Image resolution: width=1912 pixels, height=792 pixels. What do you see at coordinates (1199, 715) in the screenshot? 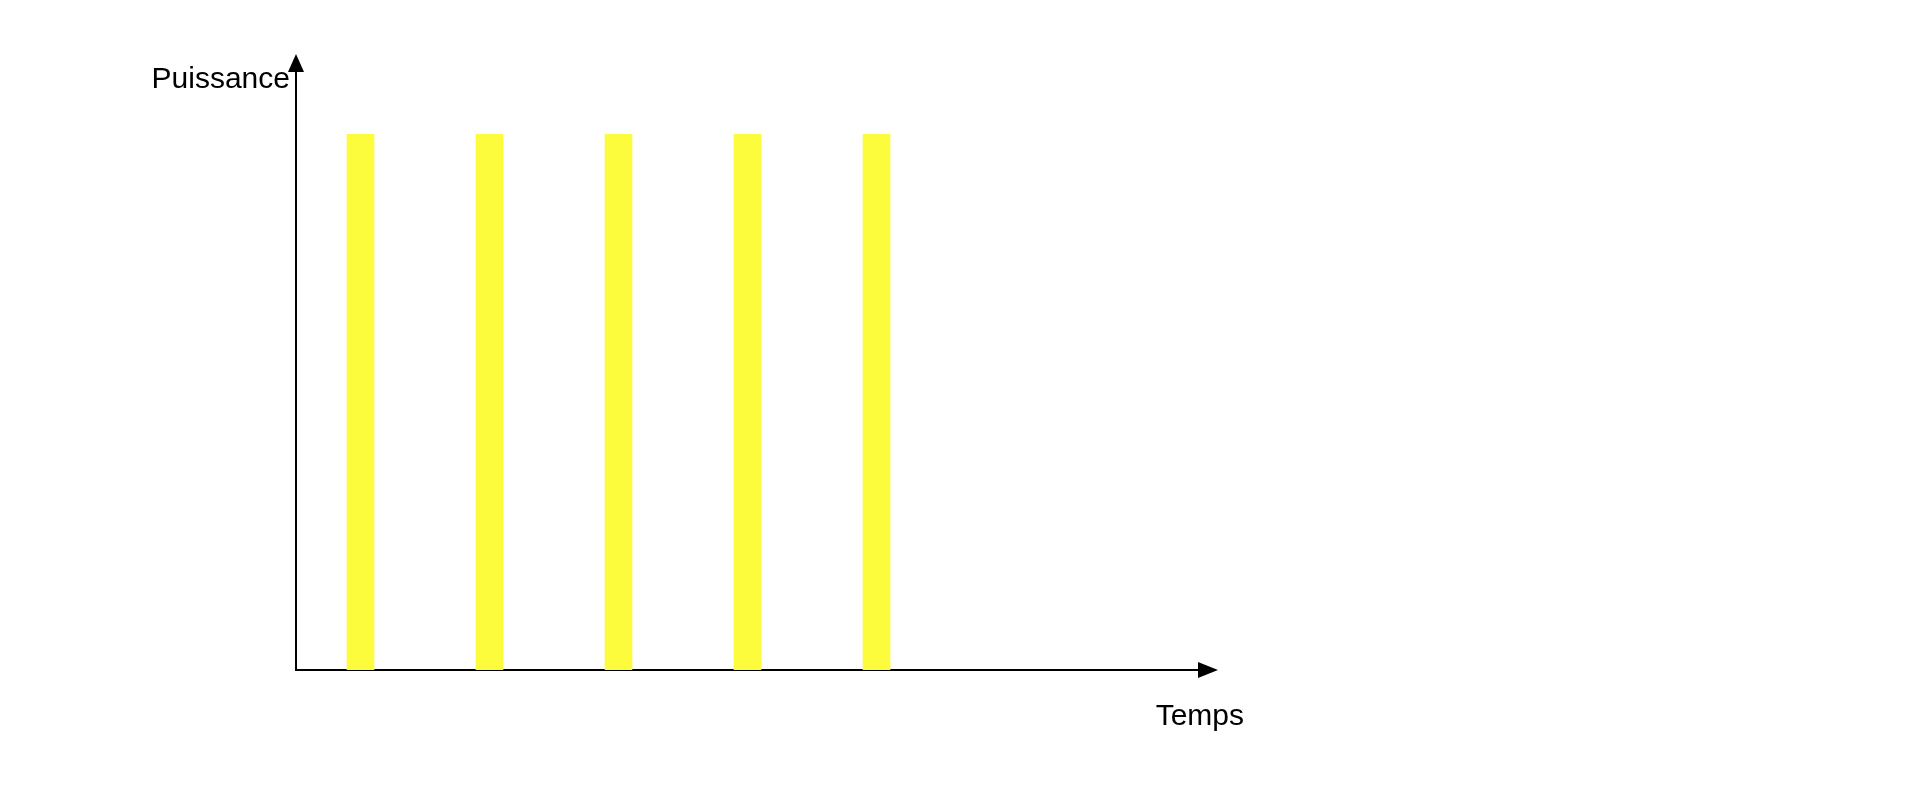
I see `text: Temps` at bounding box center [1199, 715].